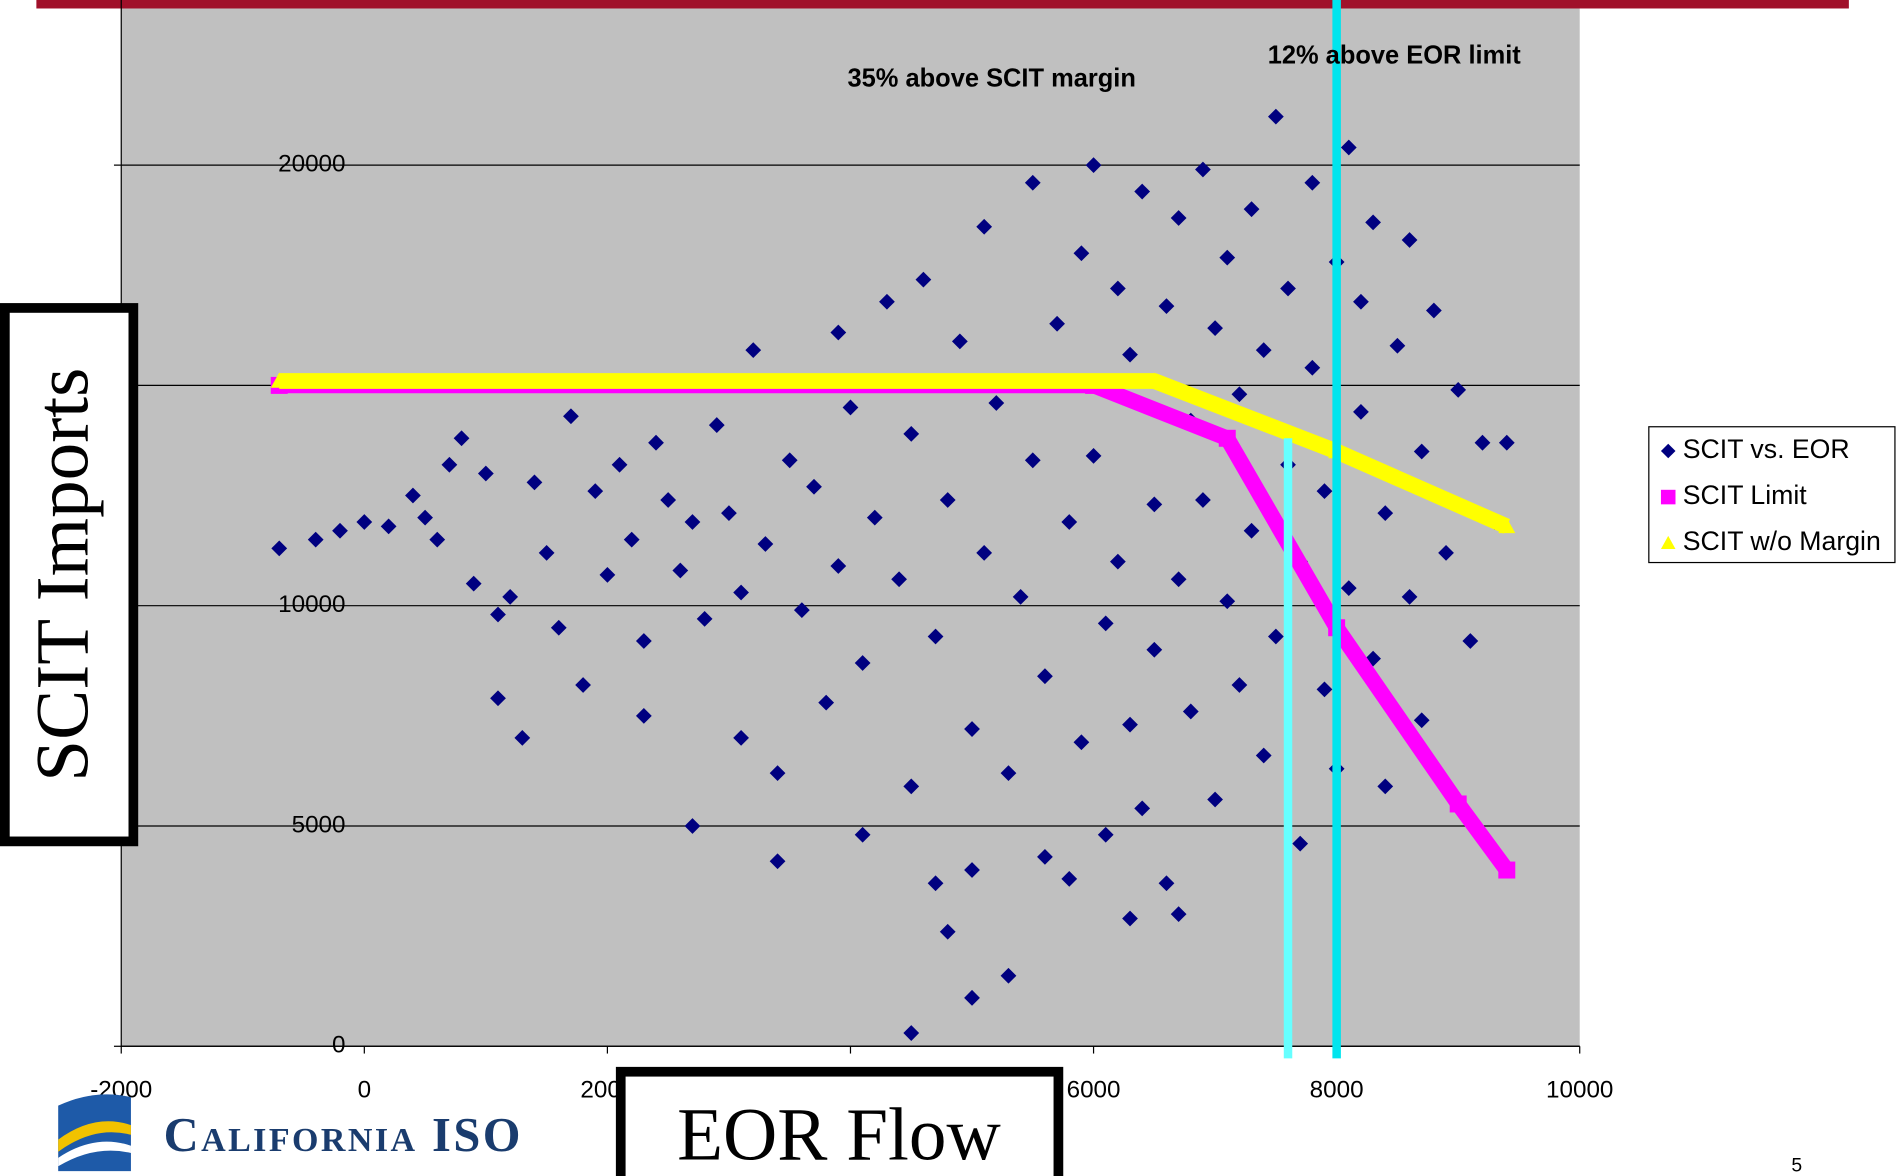 The width and height of the screenshot is (1901, 1176). I want to click on logo-text: California ISO, so click(343, 1135).